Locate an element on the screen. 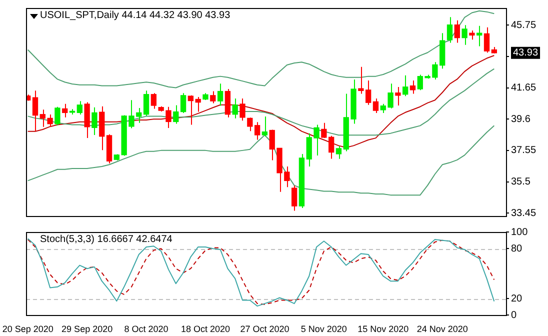 Image resolution: width=548 pixels, height=336 pixels. chart-title: USOIL_SPT,Daily 44.14 44.32 43.90 43.93 is located at coordinates (135, 15).